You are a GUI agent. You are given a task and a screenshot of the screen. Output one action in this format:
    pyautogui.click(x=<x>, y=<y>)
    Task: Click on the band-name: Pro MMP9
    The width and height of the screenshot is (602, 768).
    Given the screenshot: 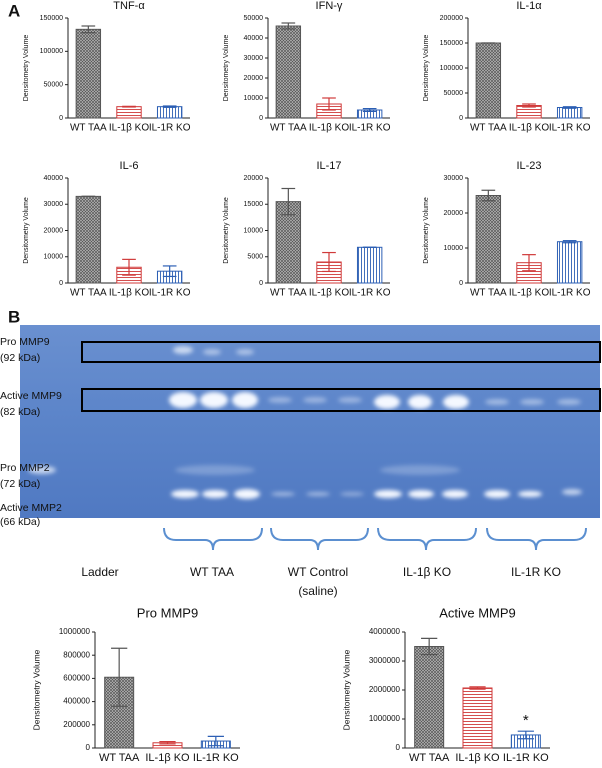 What is the action you would take?
    pyautogui.click(x=25, y=342)
    